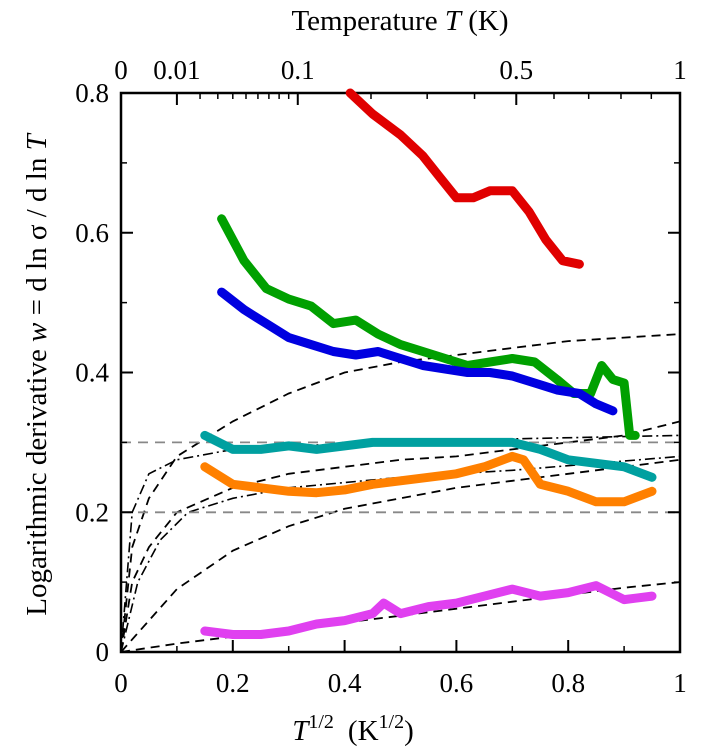 This screenshot has width=706, height=754. I want to click on x-tick-label: 0.6, so click(457, 683).